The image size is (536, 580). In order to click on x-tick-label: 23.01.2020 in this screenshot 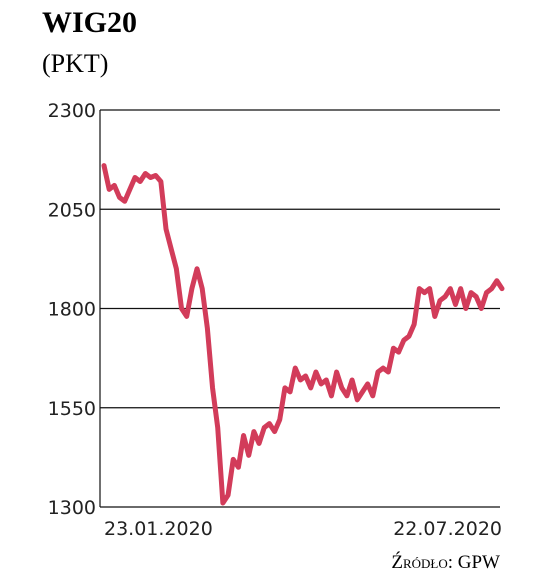, I will do `click(158, 529)`.